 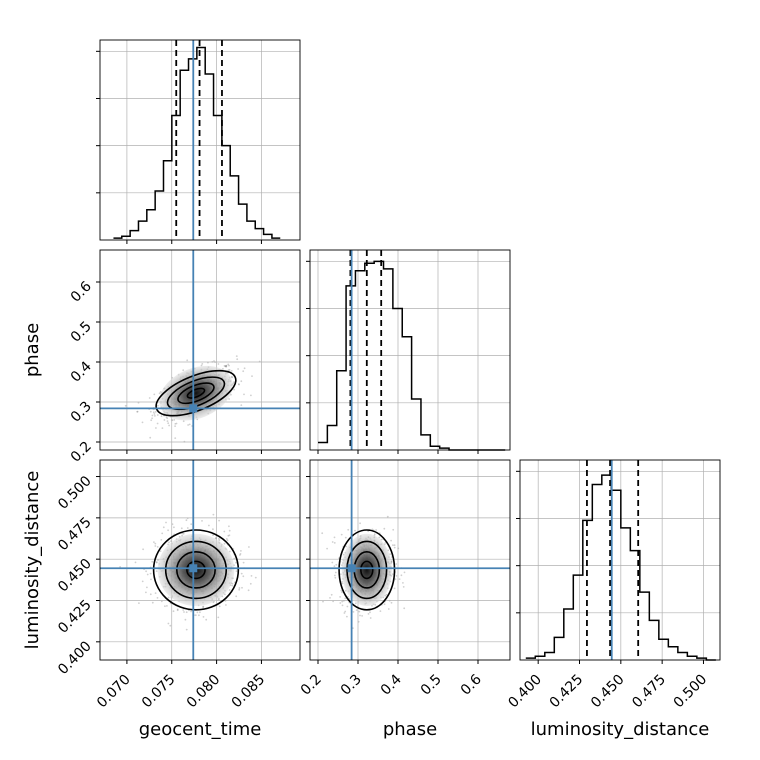 What do you see at coordinates (196, 393) in the screenshot?
I see `density-phase-vs-geocent_time` at bounding box center [196, 393].